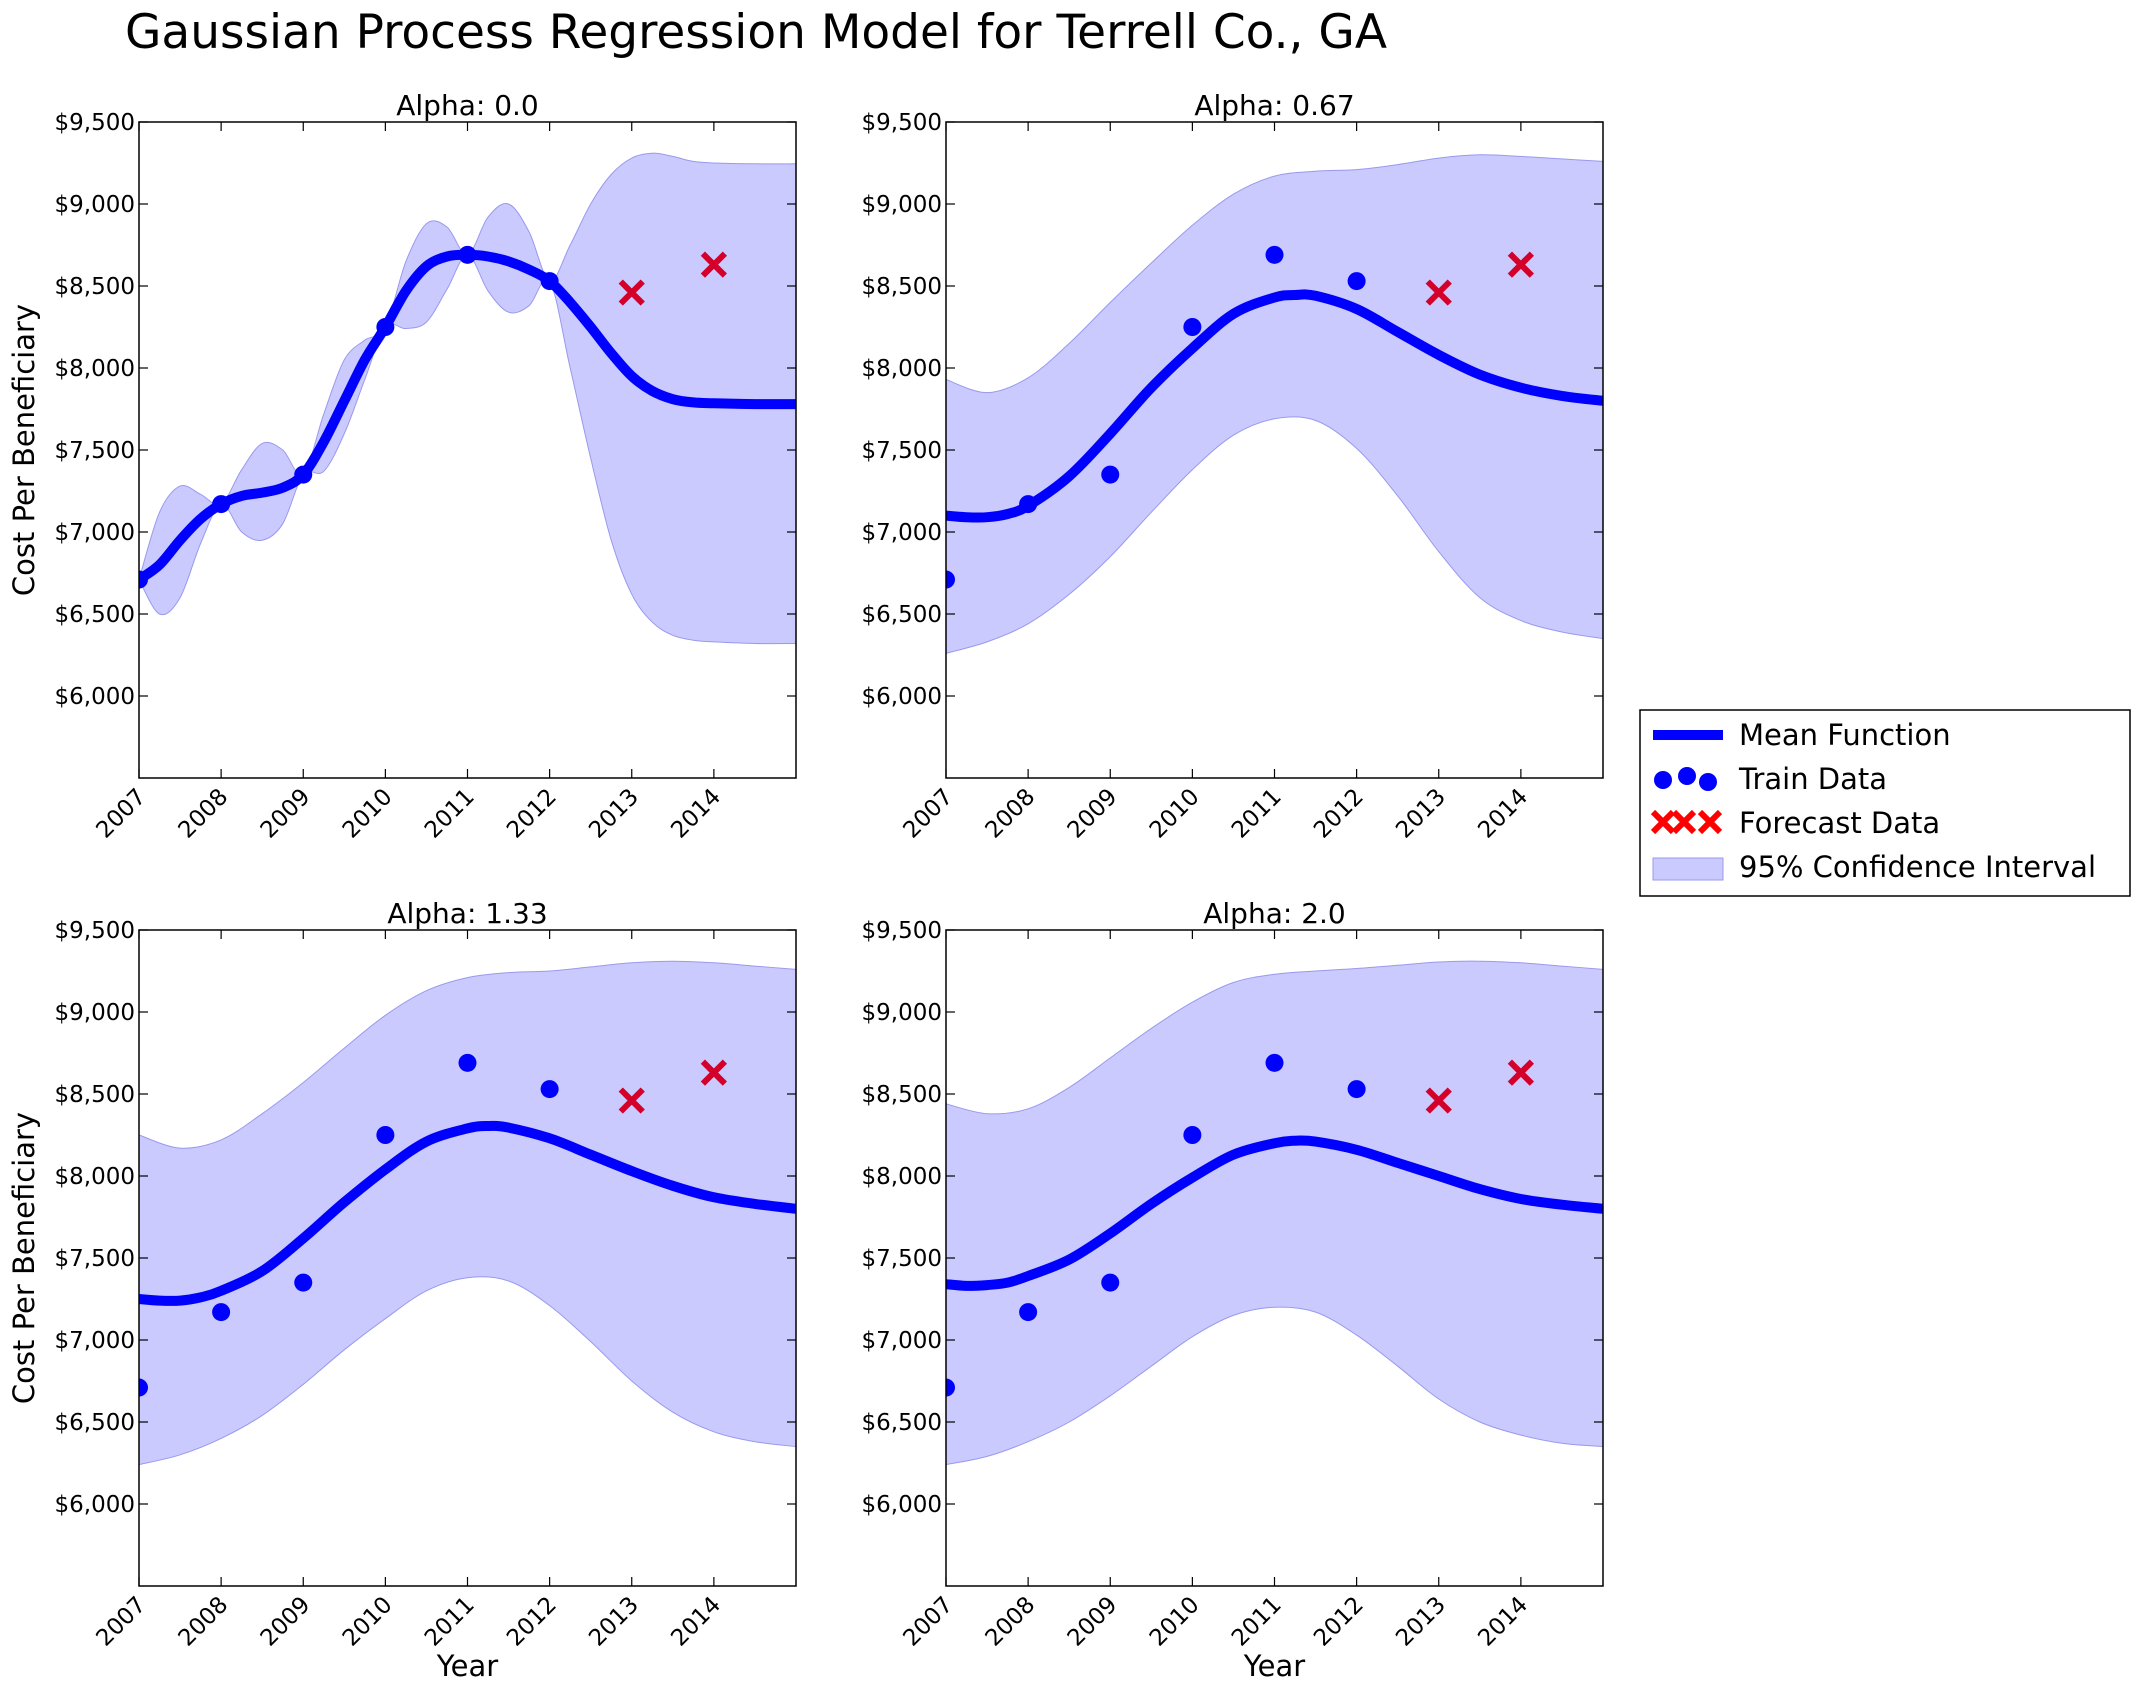 The image size is (2138, 1694). Describe the element at coordinates (95, 287) in the screenshot. I see `y-tick-label: $8,500` at that location.